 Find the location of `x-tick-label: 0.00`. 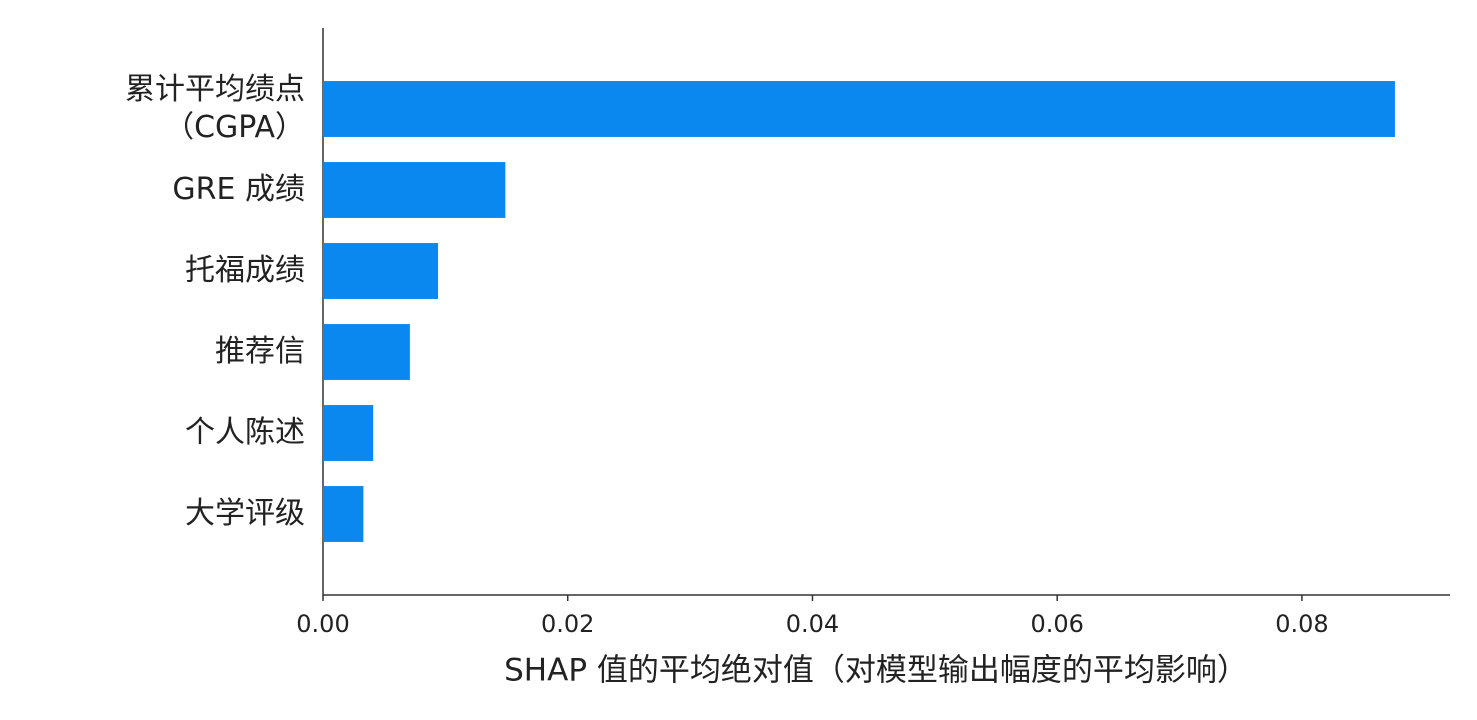

x-tick-label: 0.00 is located at coordinates (322, 624).